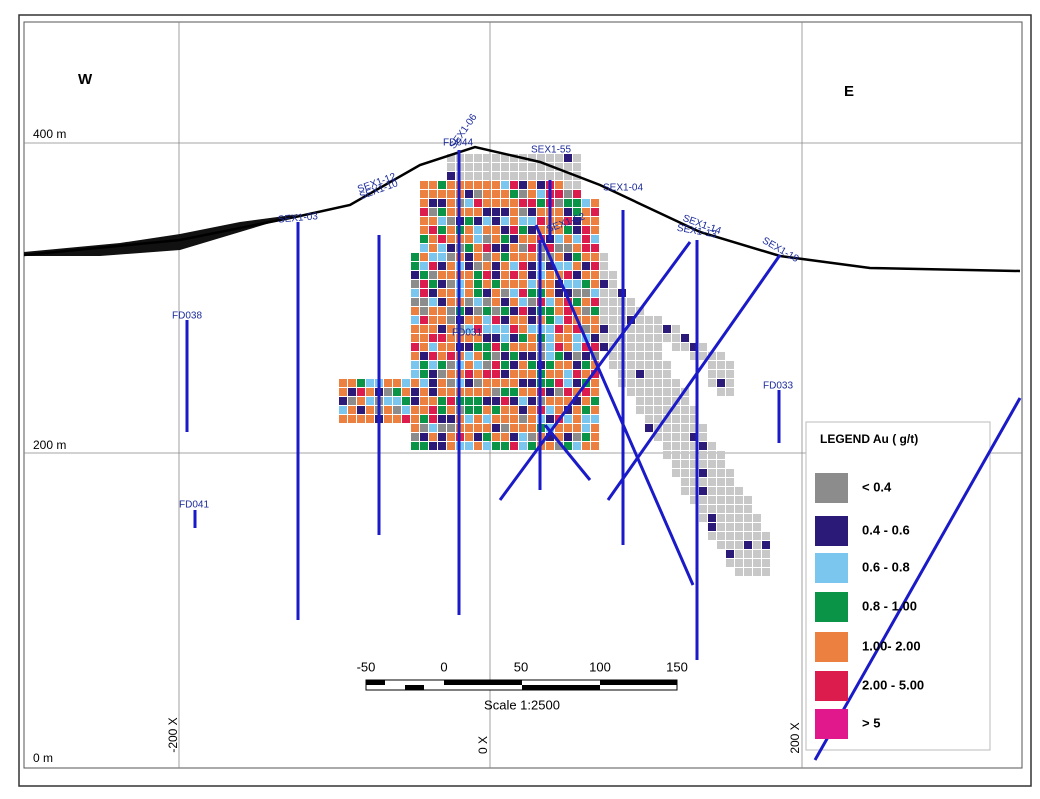 This screenshot has width=1040, height=799. Describe the element at coordinates (567, 452) in the screenshot. I see `drill-hole` at that location.